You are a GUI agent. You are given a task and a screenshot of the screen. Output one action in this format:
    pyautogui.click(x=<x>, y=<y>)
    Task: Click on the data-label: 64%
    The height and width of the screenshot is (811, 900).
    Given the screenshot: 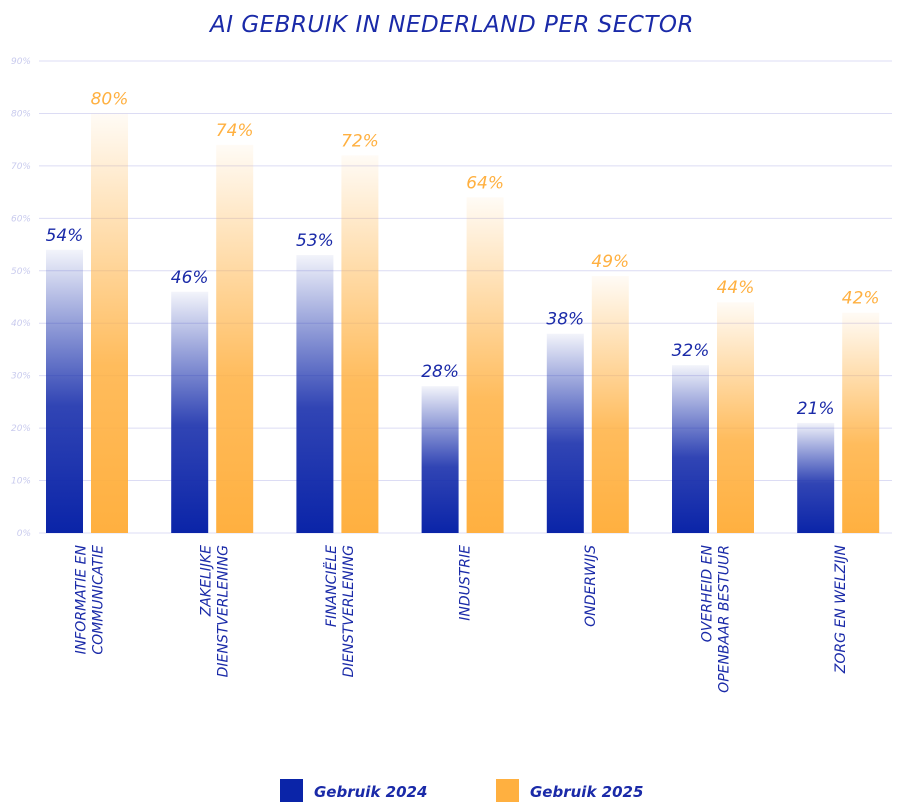 What is the action you would take?
    pyautogui.click(x=485, y=183)
    